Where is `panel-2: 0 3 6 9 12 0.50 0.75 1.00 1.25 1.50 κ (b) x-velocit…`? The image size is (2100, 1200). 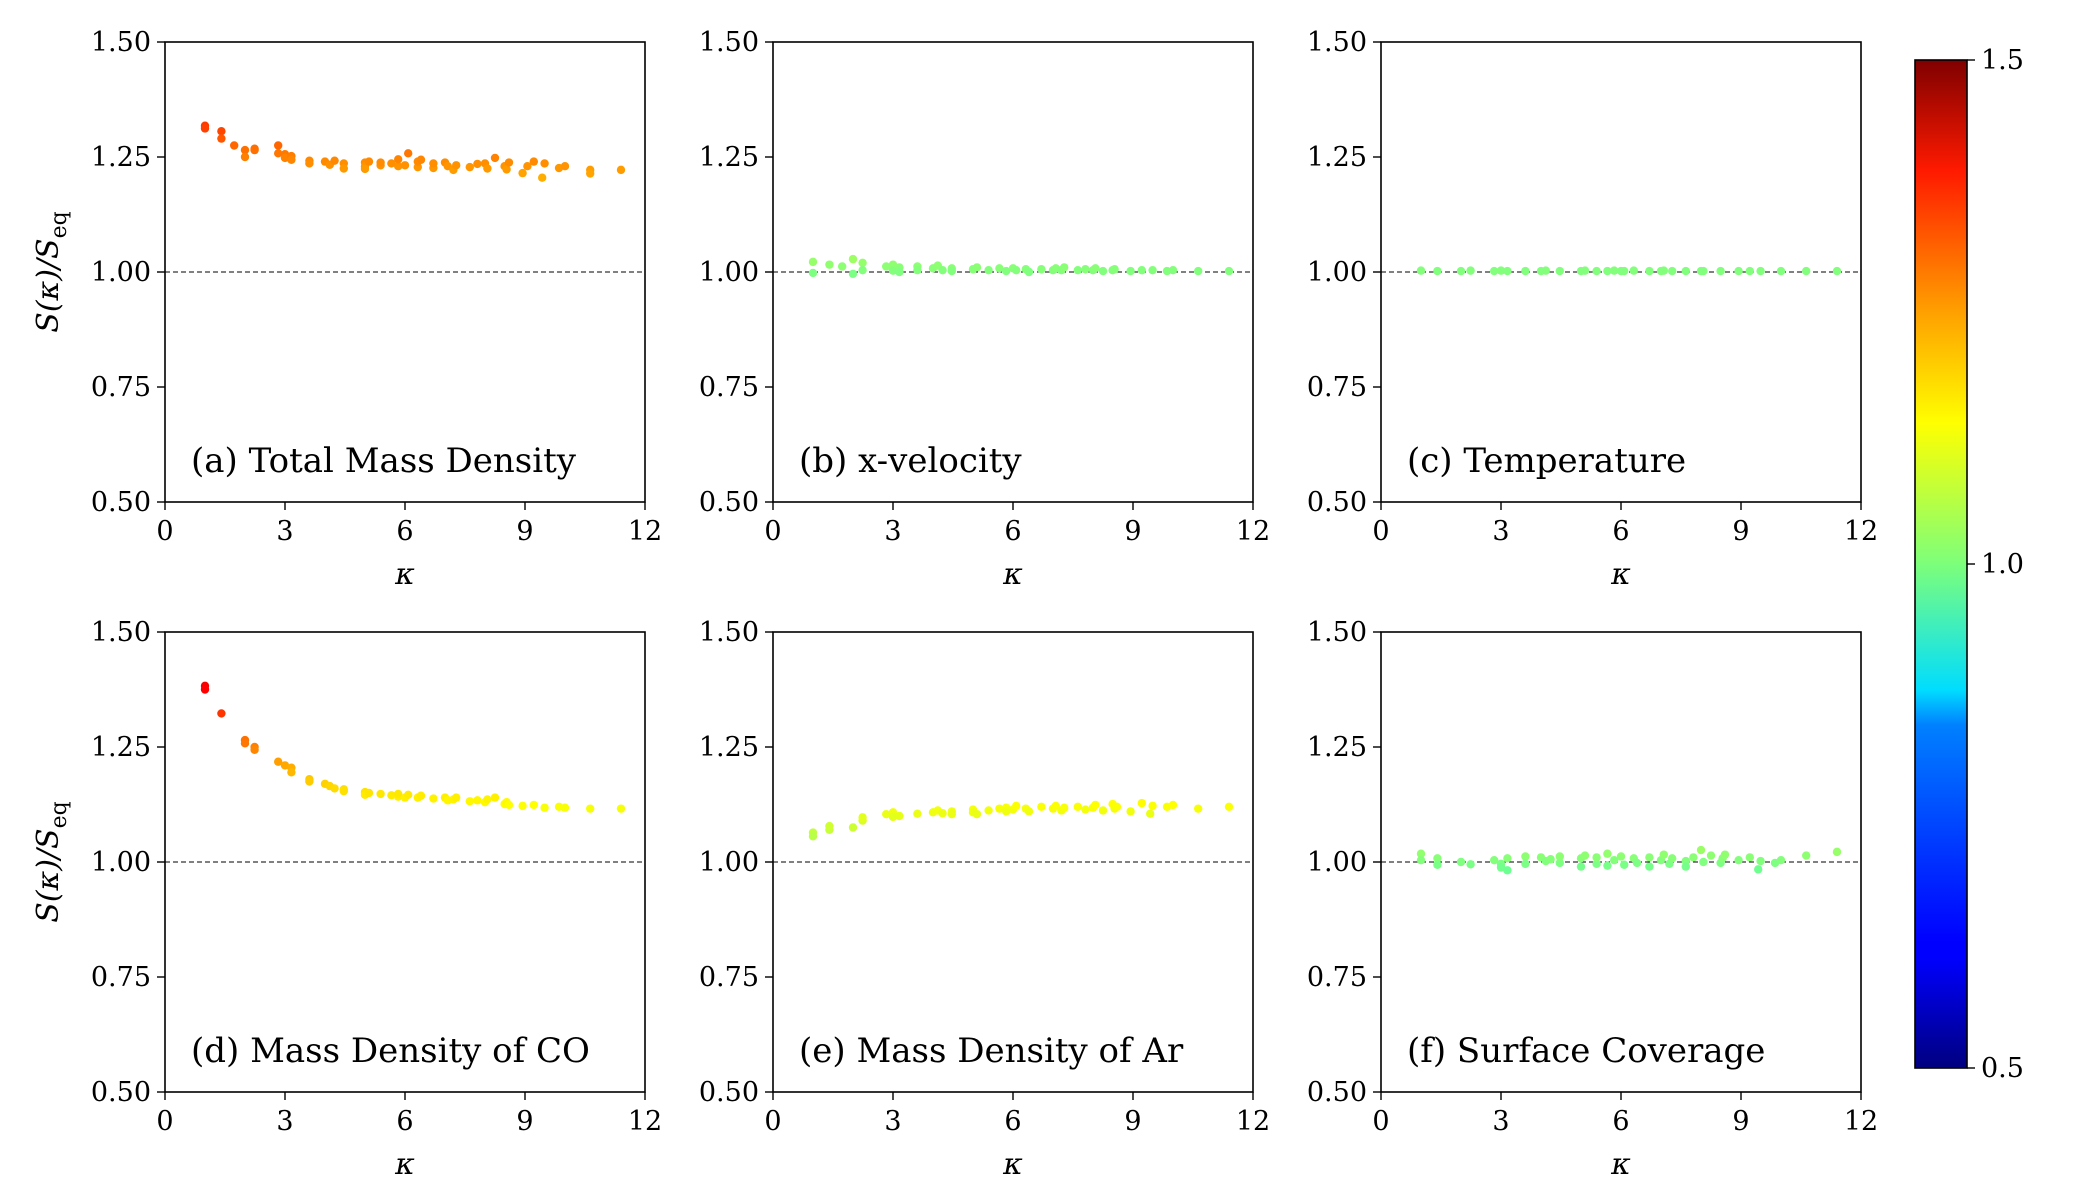 panel-2: 0 3 6 9 12 0.50 0.75 1.00 1.25 1.50 κ (b) x-velocit… is located at coordinates (984, 309).